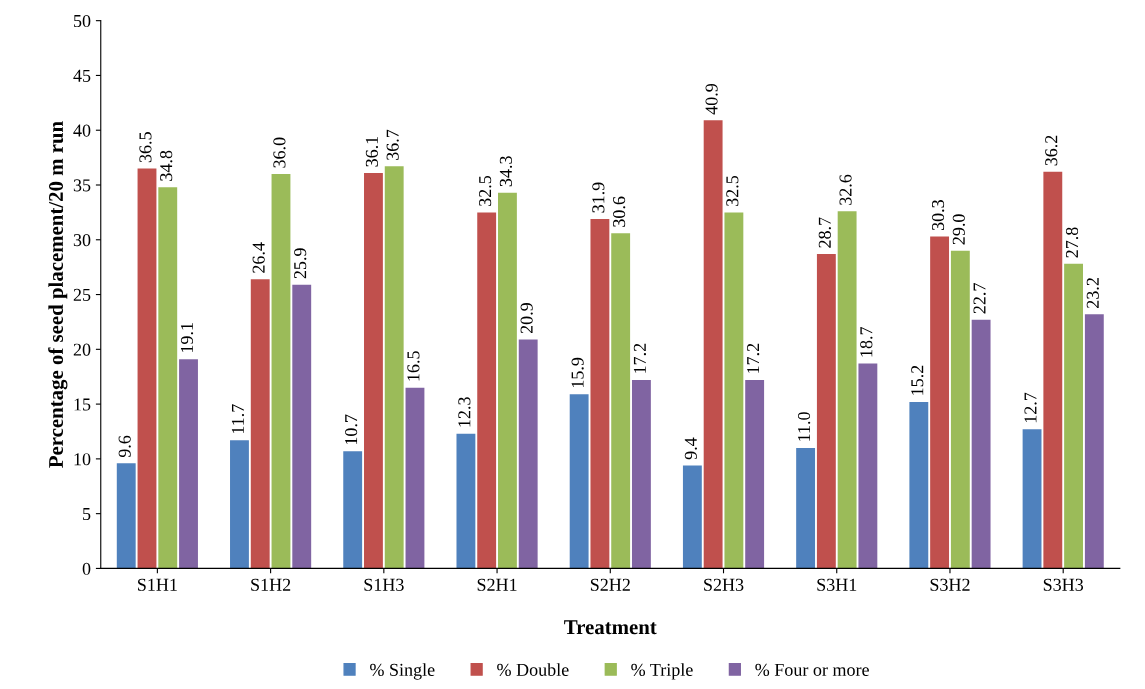  I want to click on data-label: 20.9, so click(526, 318).